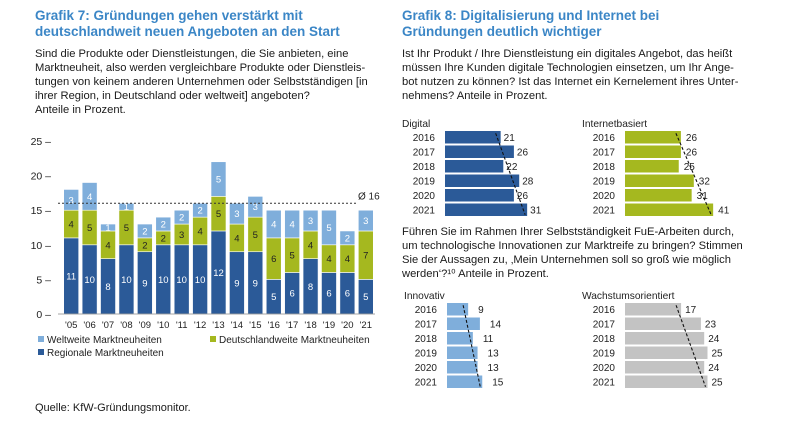 This screenshot has width=800, height=444. What do you see at coordinates (424, 181) in the screenshot?
I see `year-label: 2019` at bounding box center [424, 181].